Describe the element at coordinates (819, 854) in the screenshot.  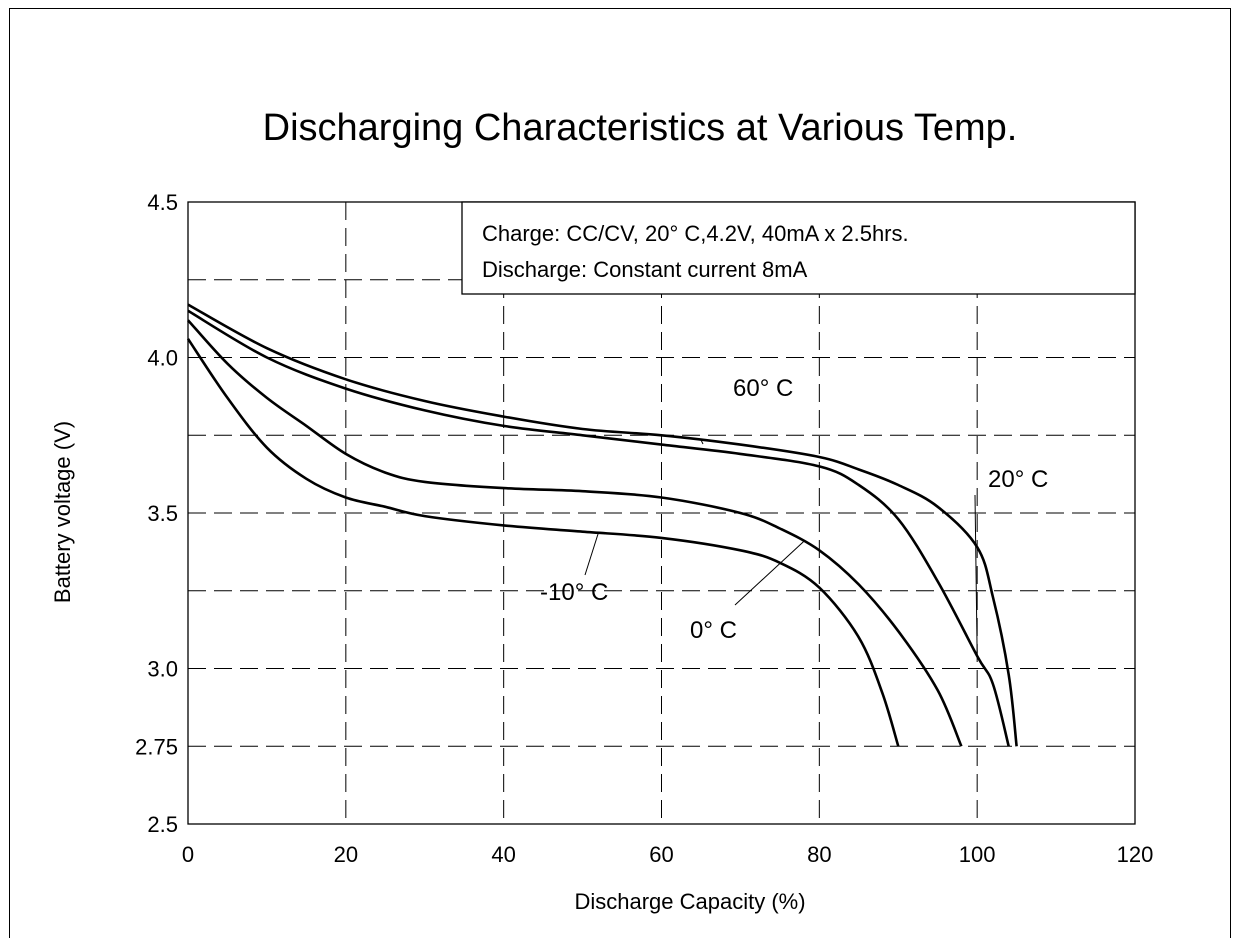
I see `x-tick-label: 80` at that location.